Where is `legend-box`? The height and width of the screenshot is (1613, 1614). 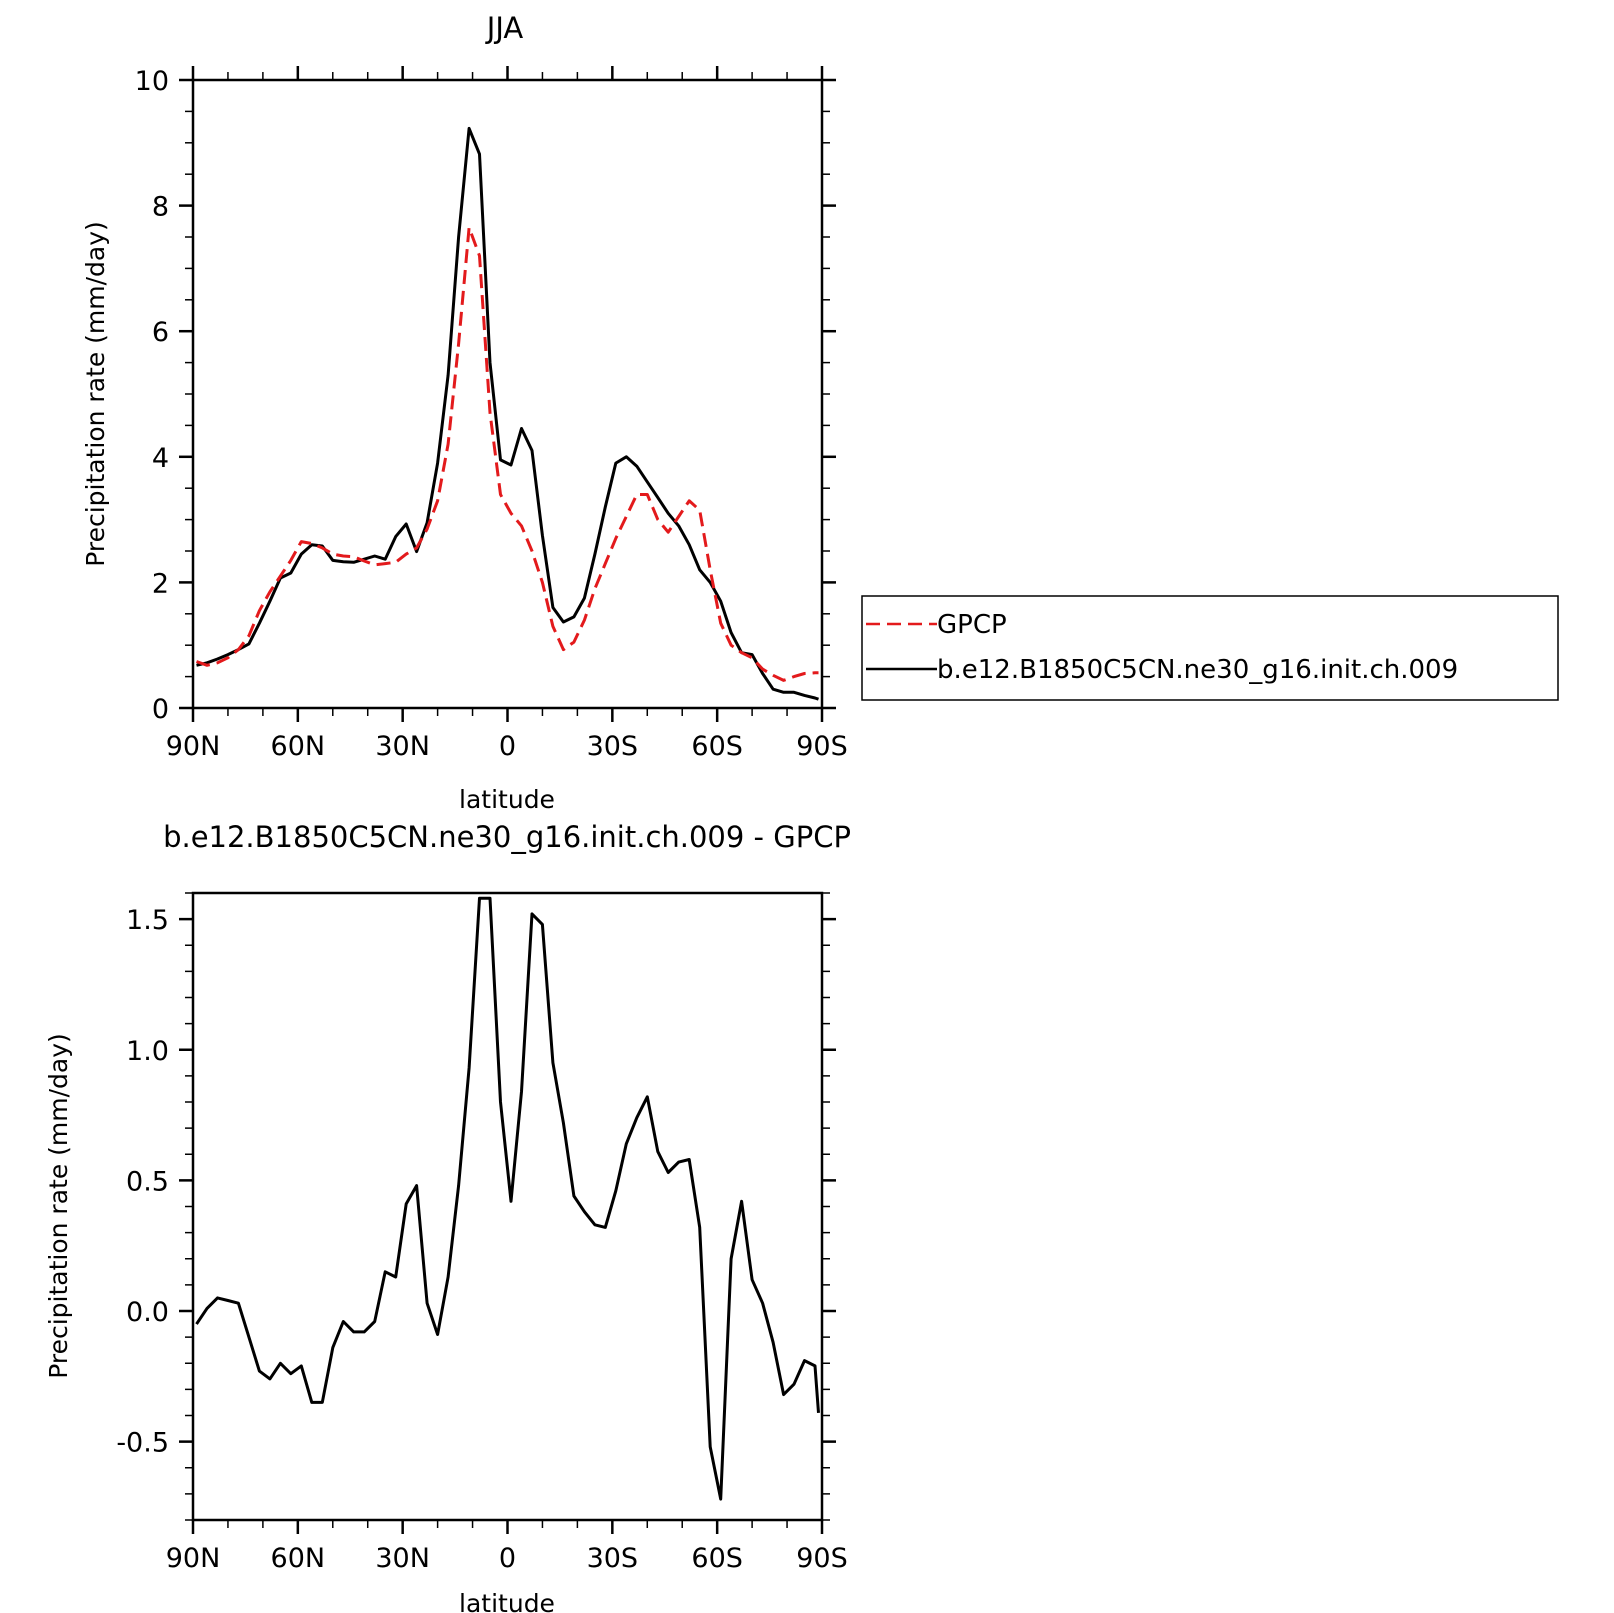 legend-box is located at coordinates (1210, 648).